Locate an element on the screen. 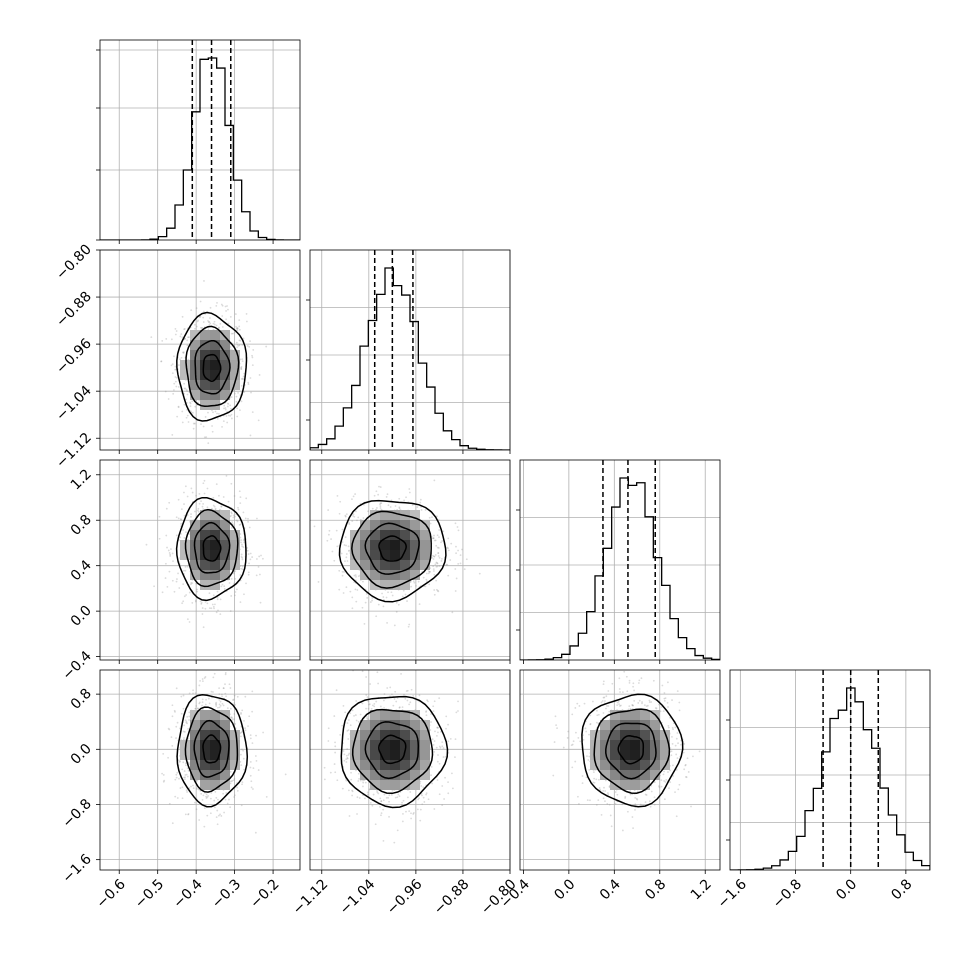 The height and width of the screenshot is (970, 970). density-grid is located at coordinates (390, 750).